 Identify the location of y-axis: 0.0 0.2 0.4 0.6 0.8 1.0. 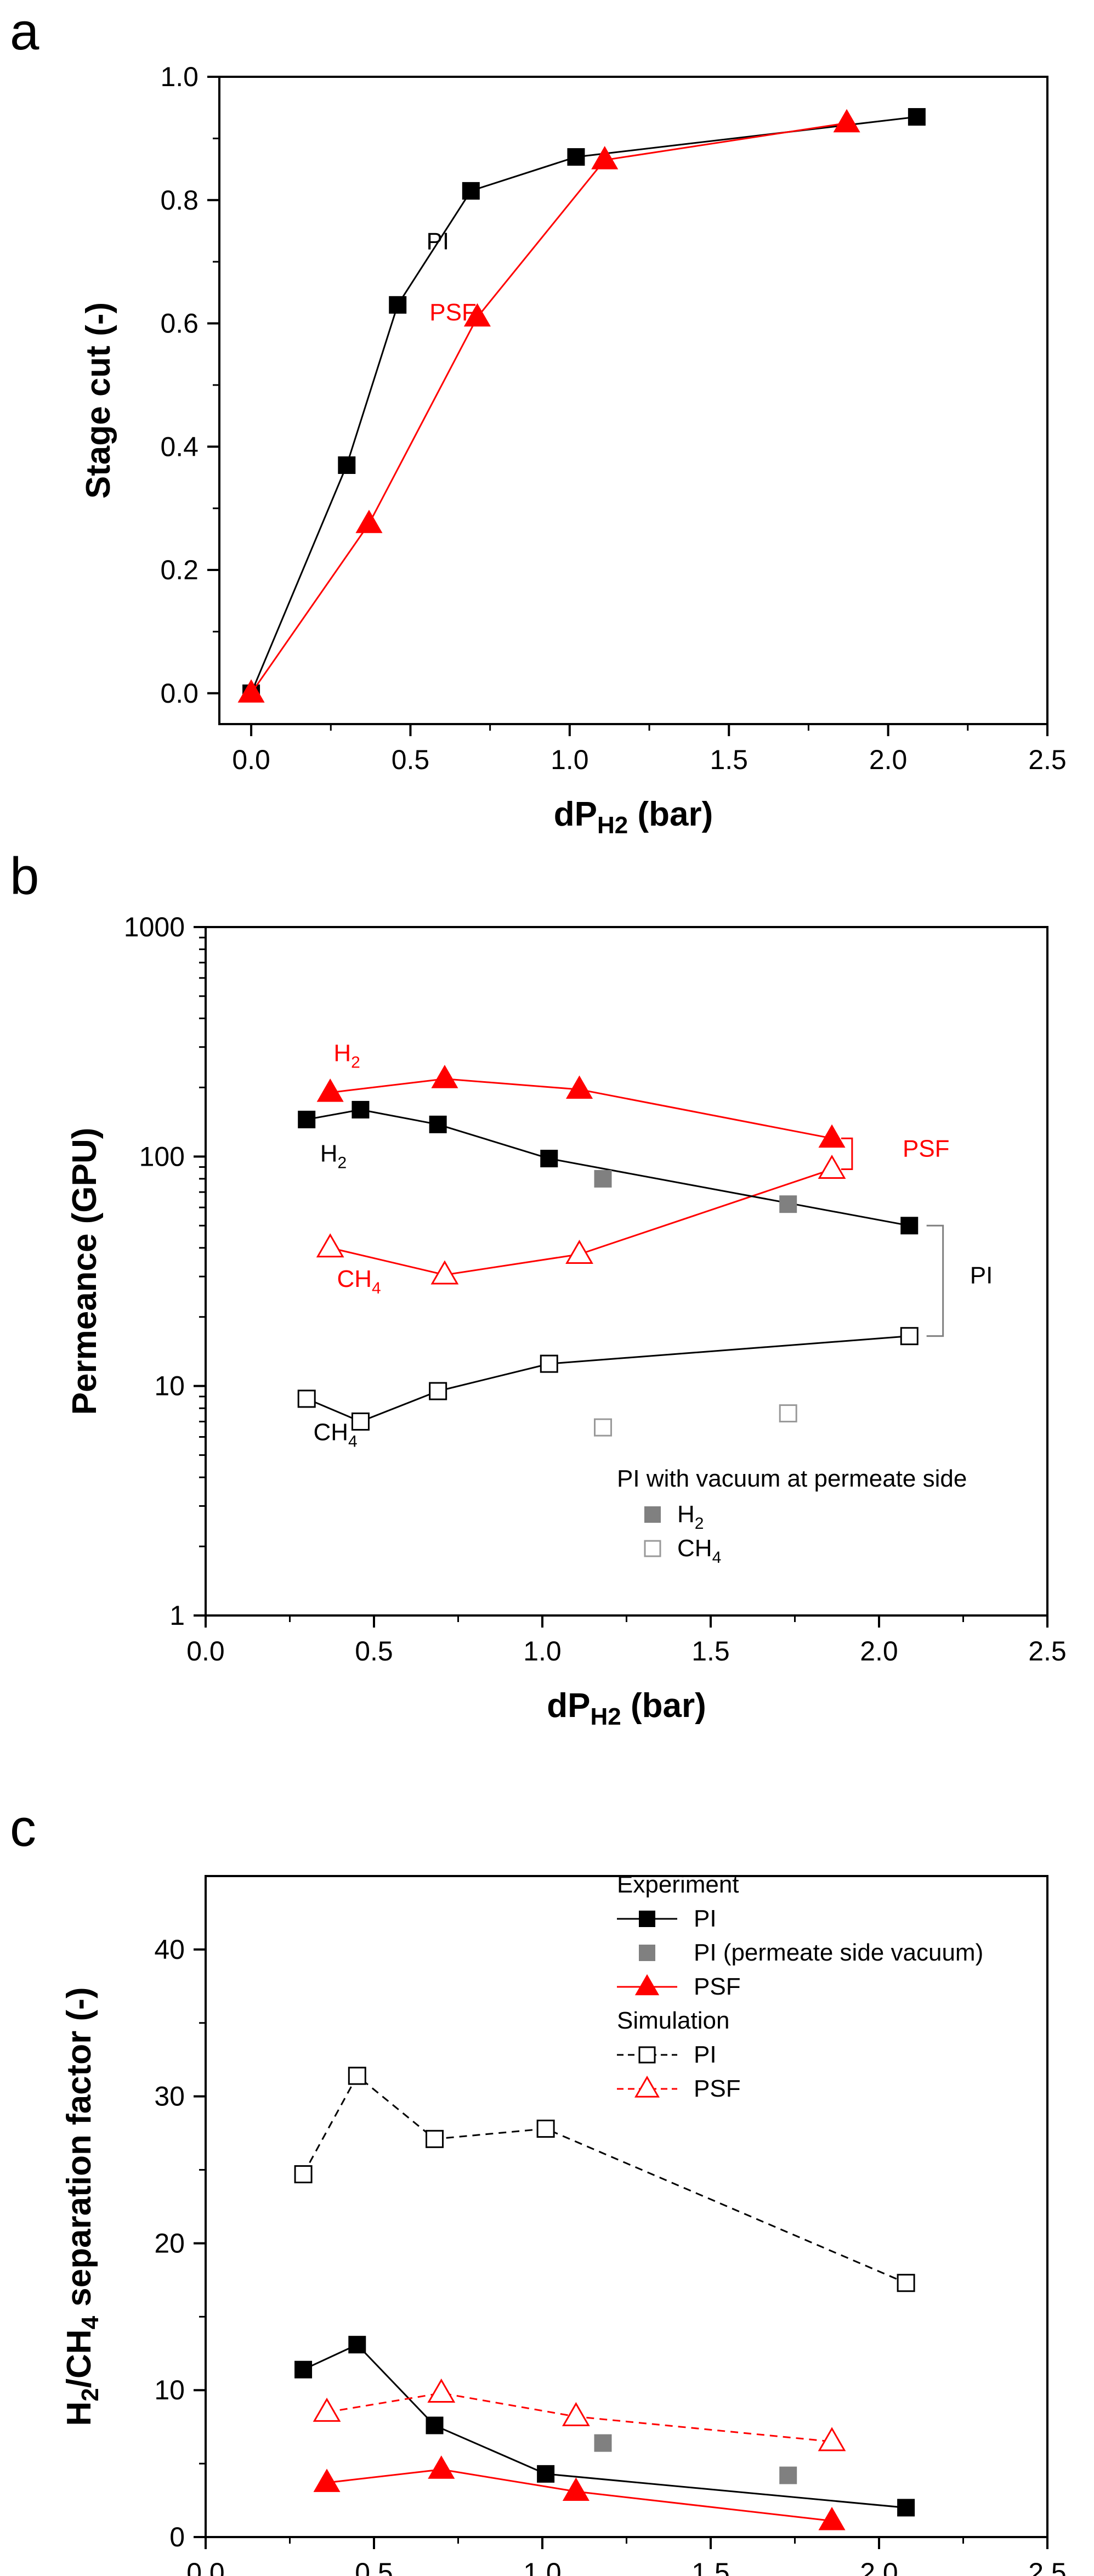
(189, 385).